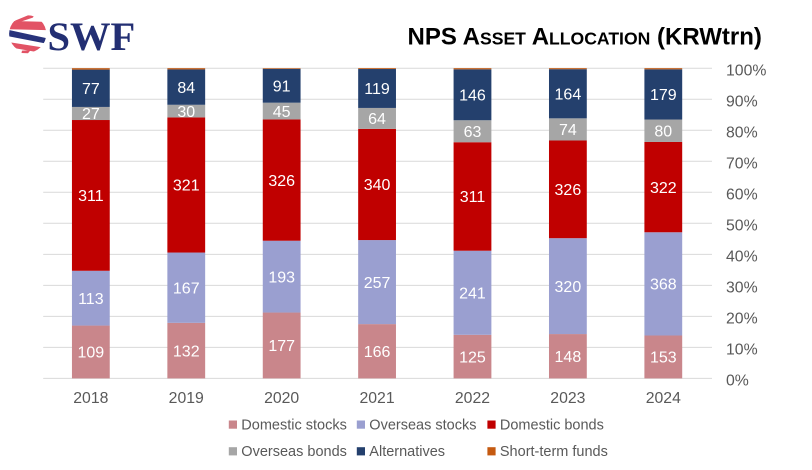  What do you see at coordinates (742, 256) in the screenshot?
I see `svg-text: 40%` at bounding box center [742, 256].